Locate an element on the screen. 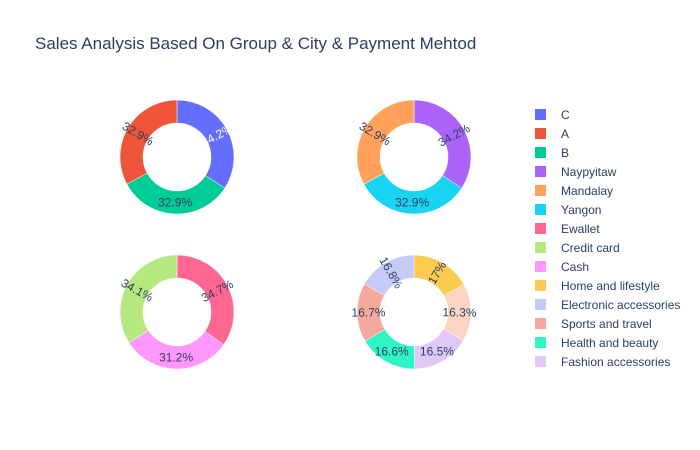 The image size is (700, 450). slice-label: 31.2% is located at coordinates (176, 357).